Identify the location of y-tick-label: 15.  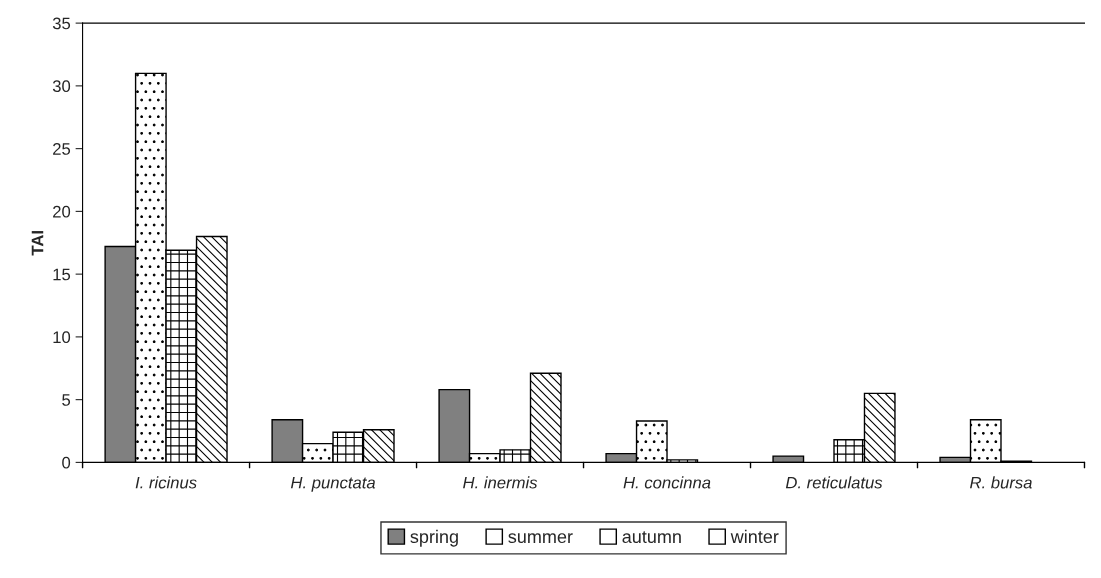
(62, 274).